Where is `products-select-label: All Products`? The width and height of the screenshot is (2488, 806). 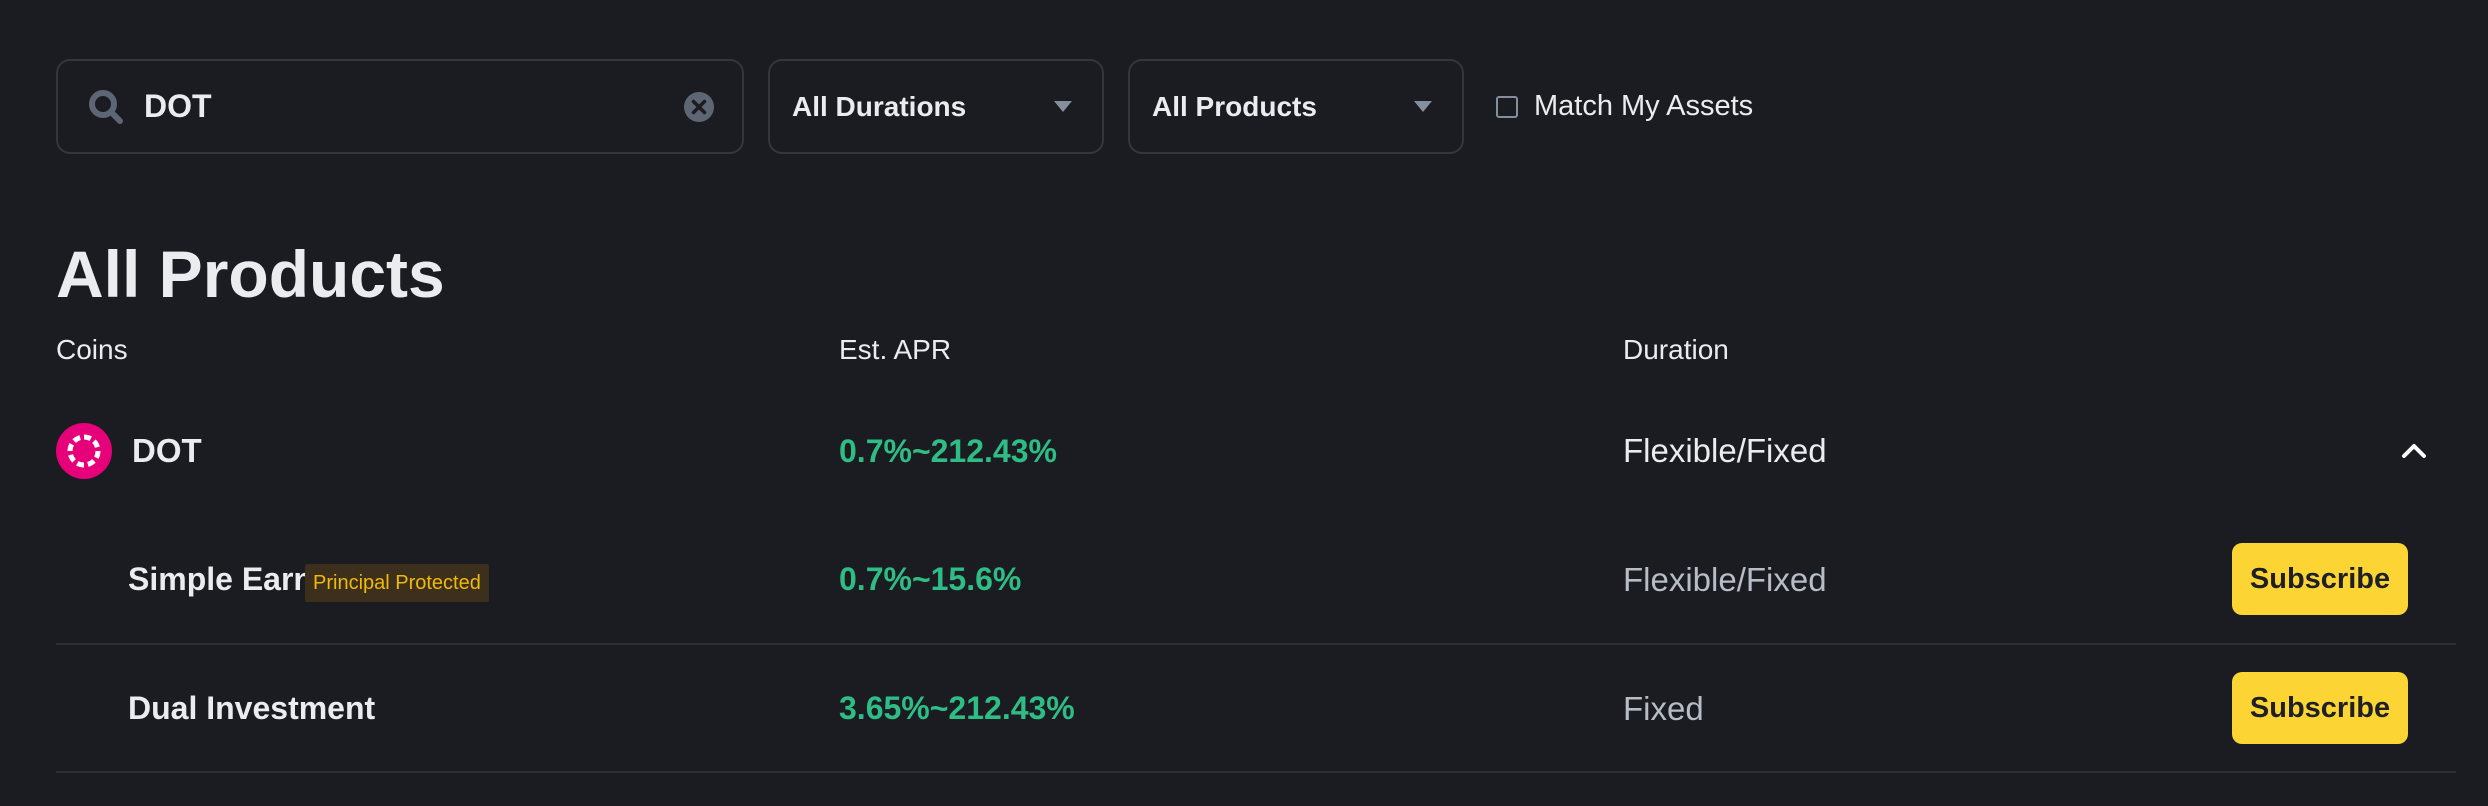 products-select-label: All Products is located at coordinates (1234, 106).